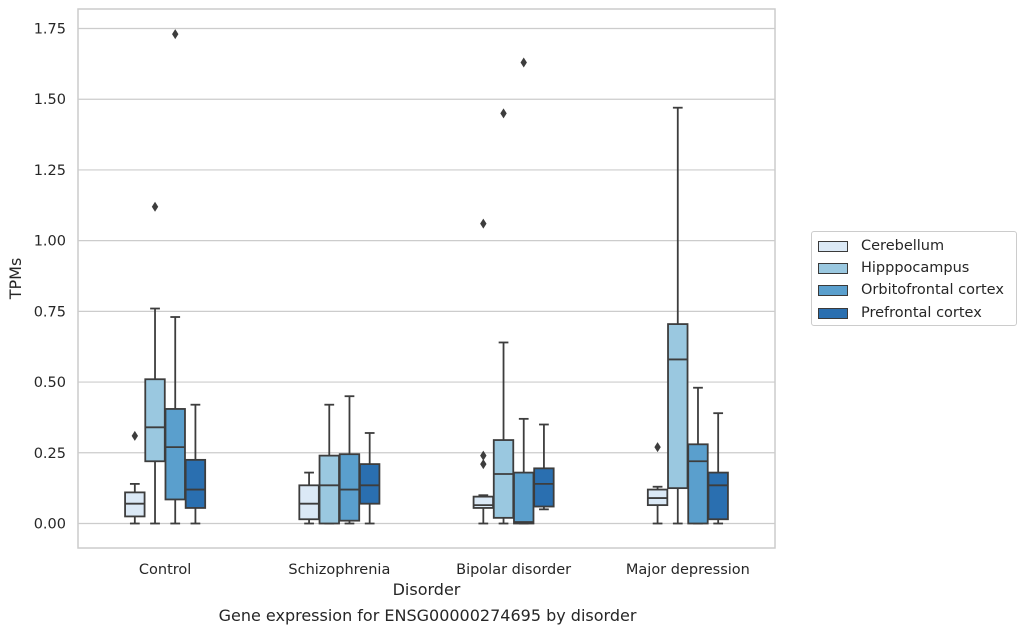  What do you see at coordinates (50, 30) in the screenshot?
I see `y-tick-label: 1.75` at bounding box center [50, 30].